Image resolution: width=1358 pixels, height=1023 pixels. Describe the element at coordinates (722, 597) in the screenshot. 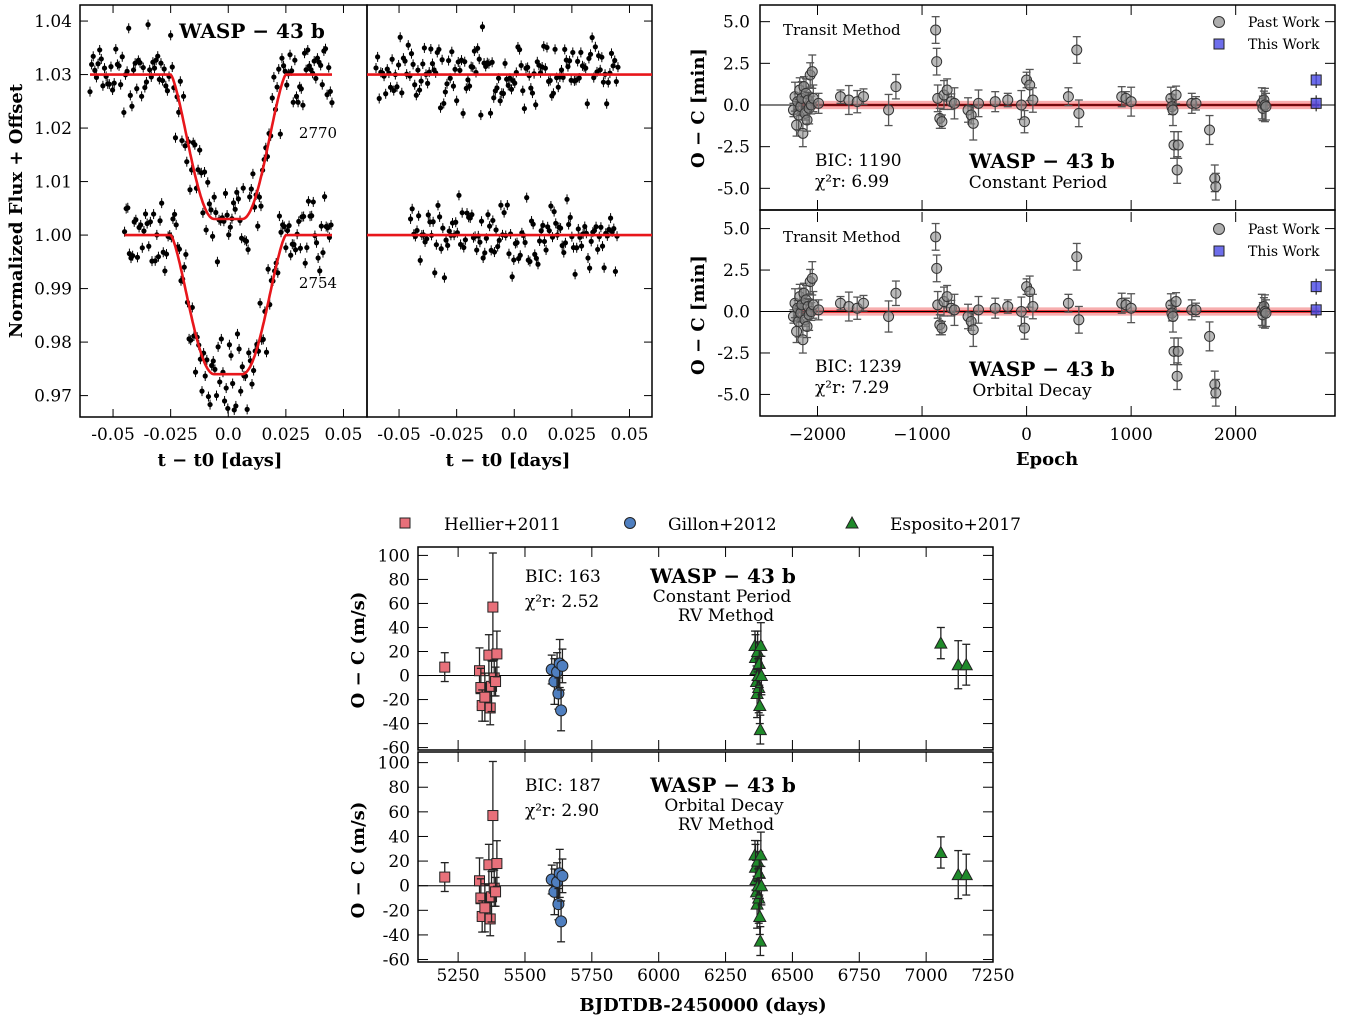

I see `rv-model-top: Constant Period` at that location.